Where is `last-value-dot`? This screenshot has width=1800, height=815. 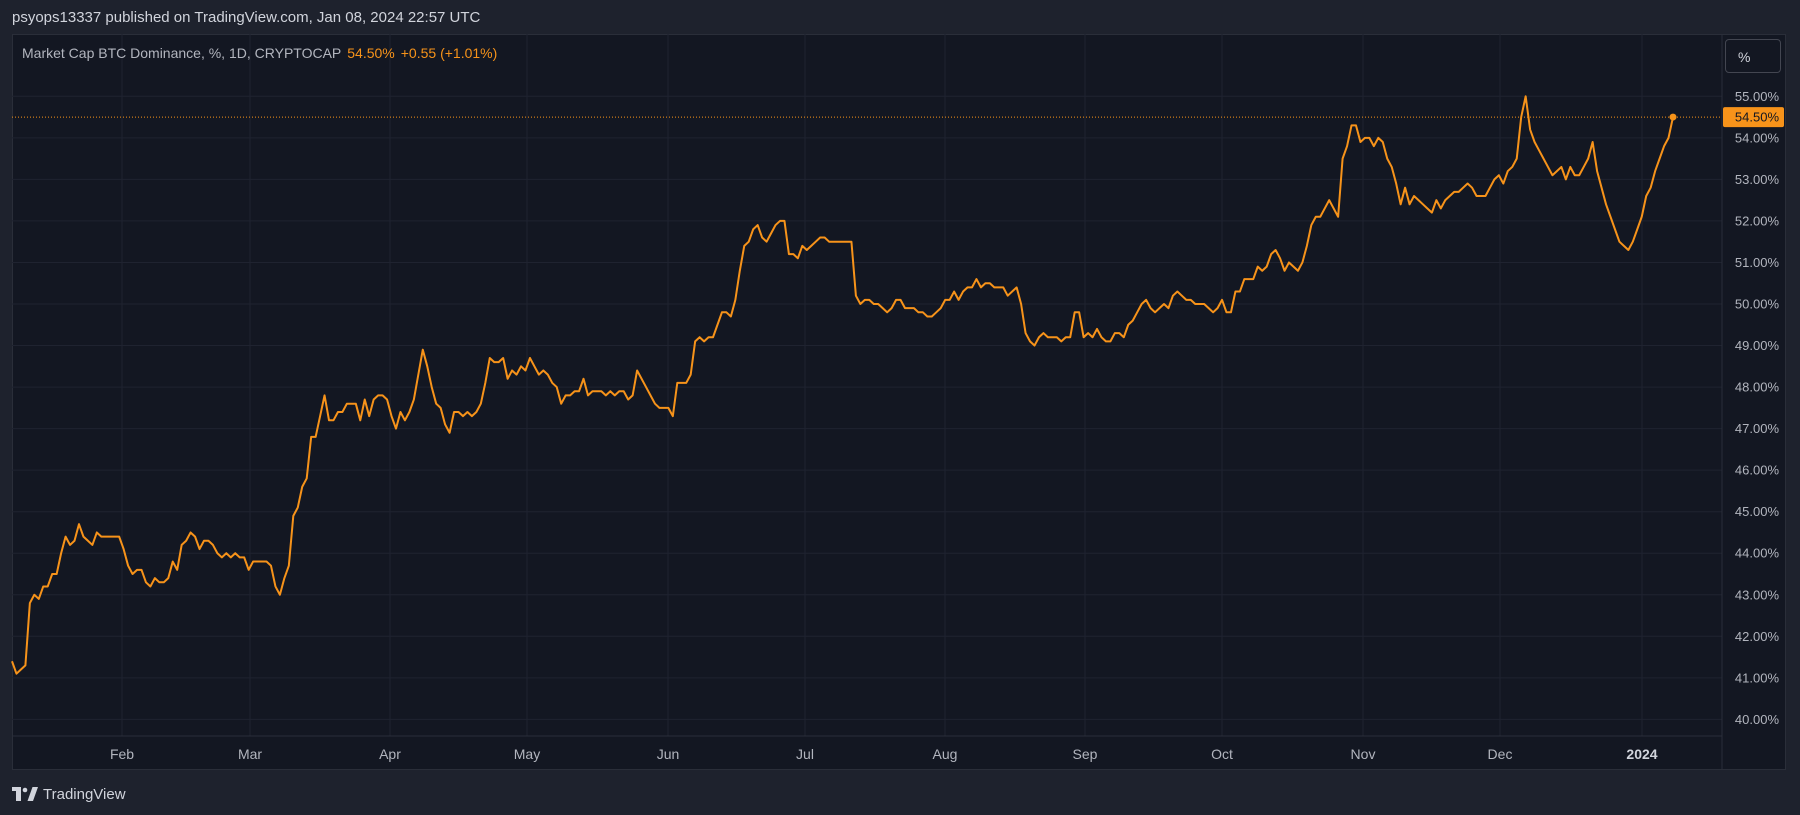 last-value-dot is located at coordinates (1673, 117).